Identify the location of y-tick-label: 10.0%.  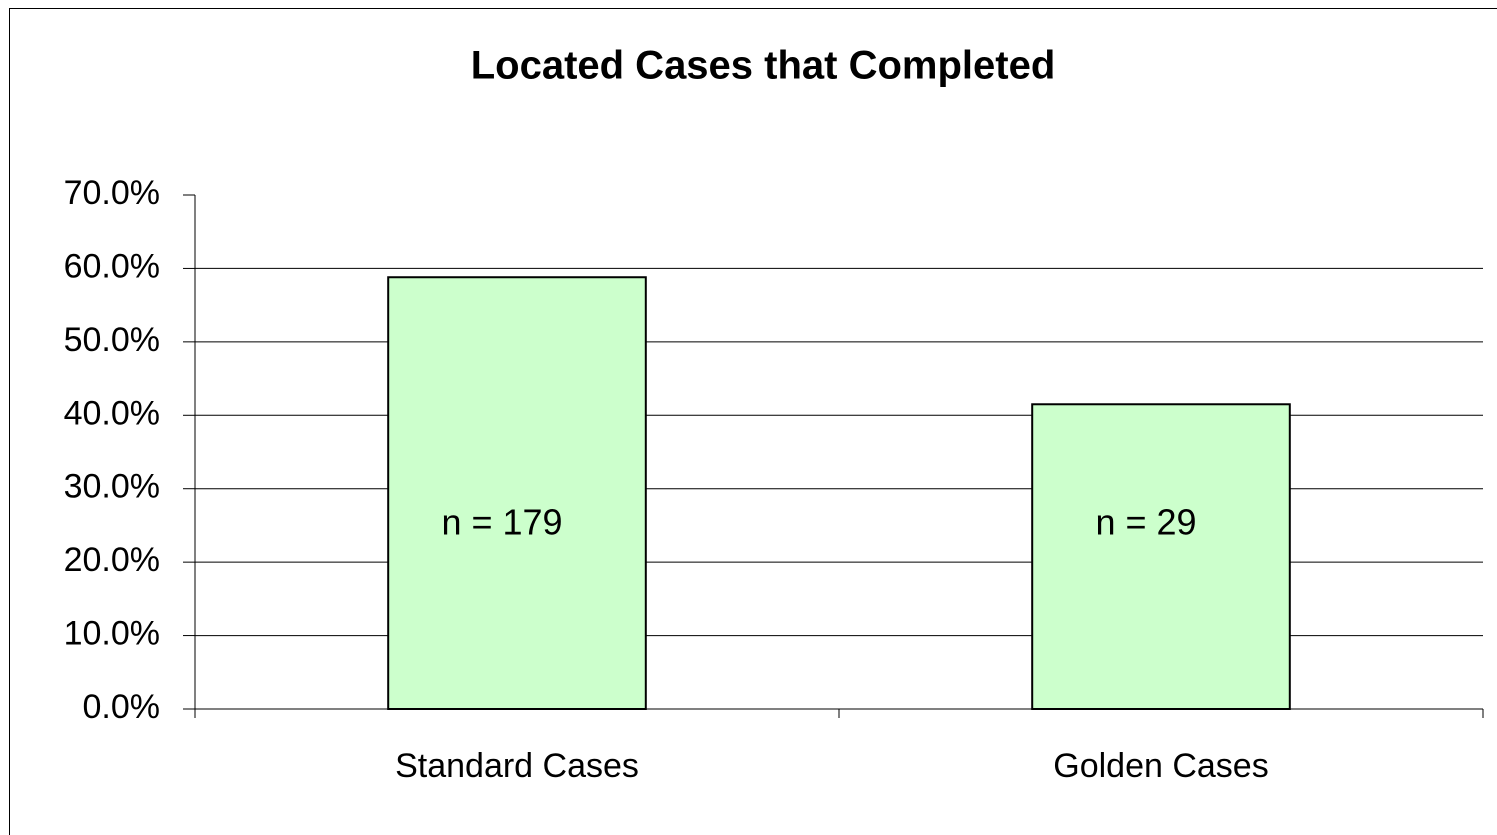
(112, 634).